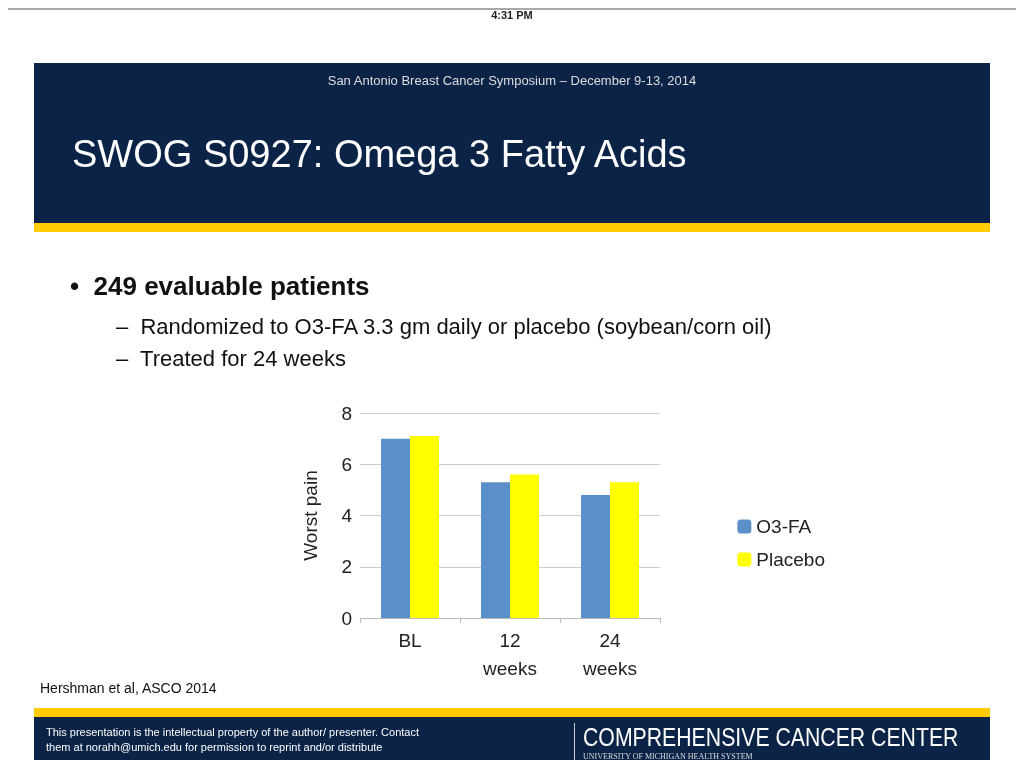  Describe the element at coordinates (346, 567) in the screenshot. I see `y-tick-label: 2` at that location.